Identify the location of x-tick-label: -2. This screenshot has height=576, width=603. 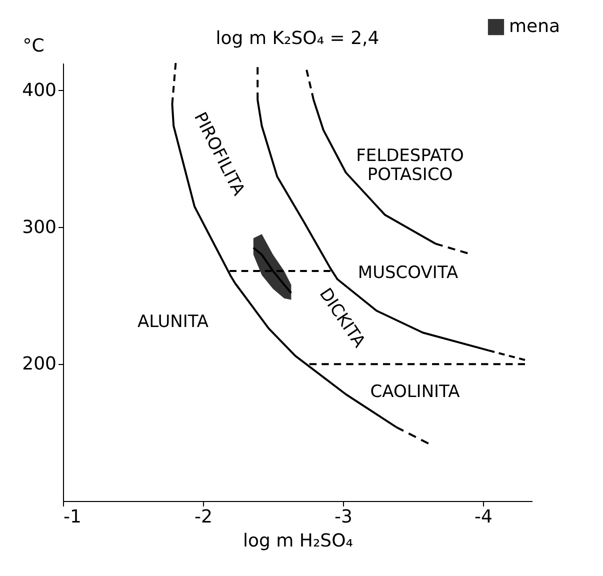
(203, 517).